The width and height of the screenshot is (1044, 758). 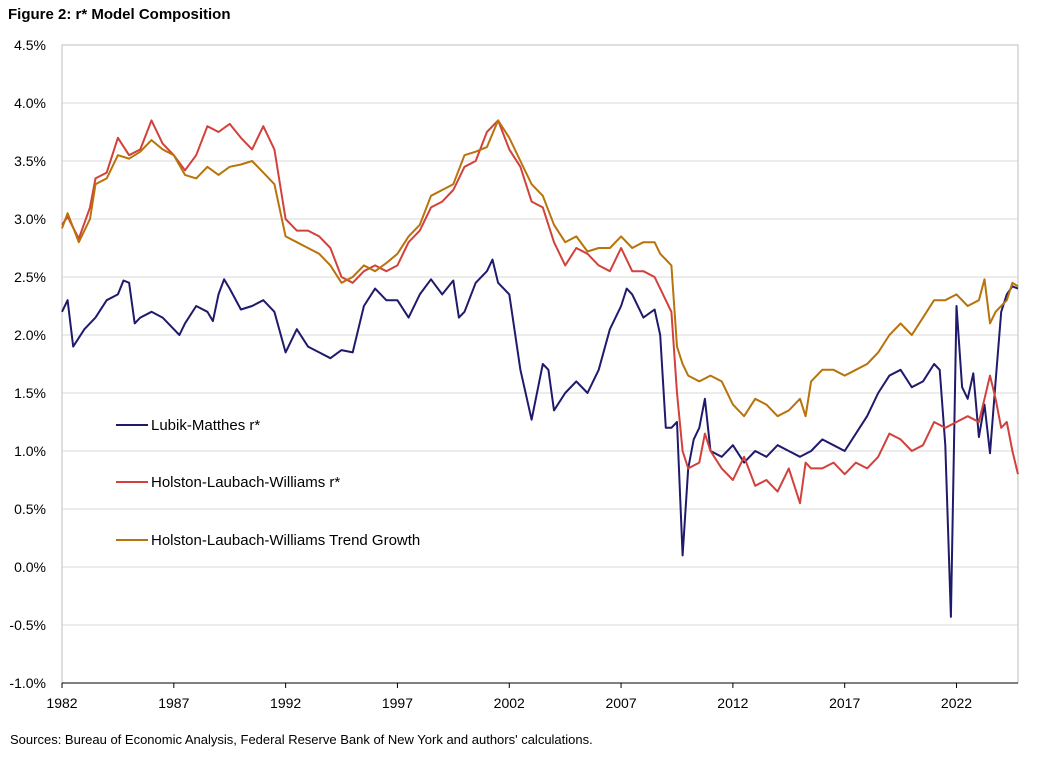 What do you see at coordinates (509, 703) in the screenshot?
I see `x-tick-label: 2002` at bounding box center [509, 703].